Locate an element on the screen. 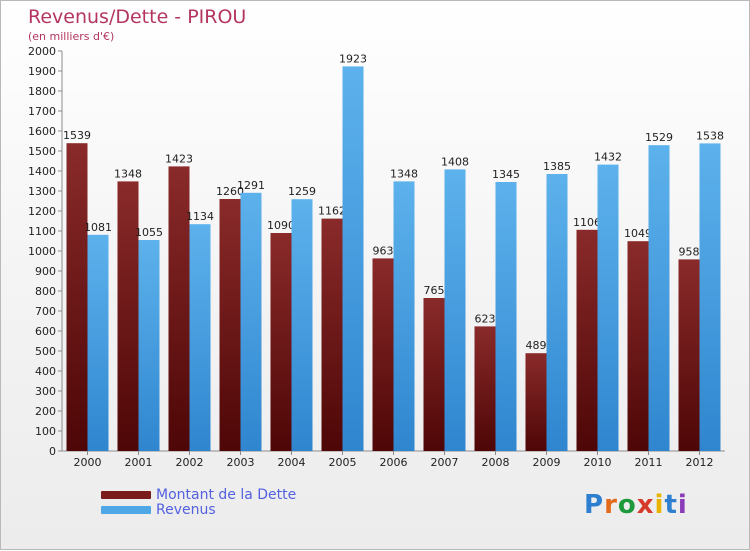  y-tick-label: 1400 is located at coordinates (42, 171).